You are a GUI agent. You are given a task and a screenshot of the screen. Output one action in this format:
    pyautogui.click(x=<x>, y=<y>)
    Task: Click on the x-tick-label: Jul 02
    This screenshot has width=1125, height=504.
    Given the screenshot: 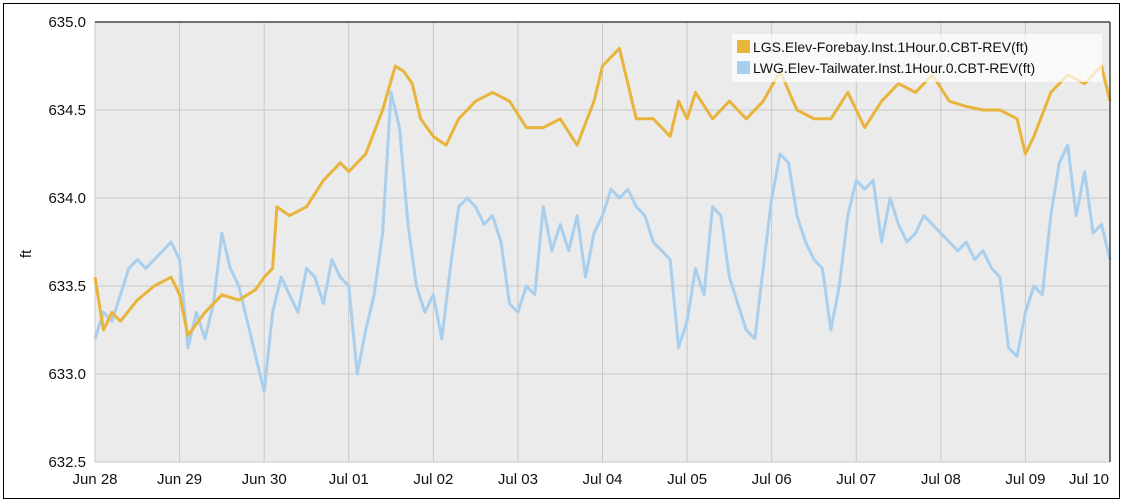 What is the action you would take?
    pyautogui.click(x=433, y=479)
    